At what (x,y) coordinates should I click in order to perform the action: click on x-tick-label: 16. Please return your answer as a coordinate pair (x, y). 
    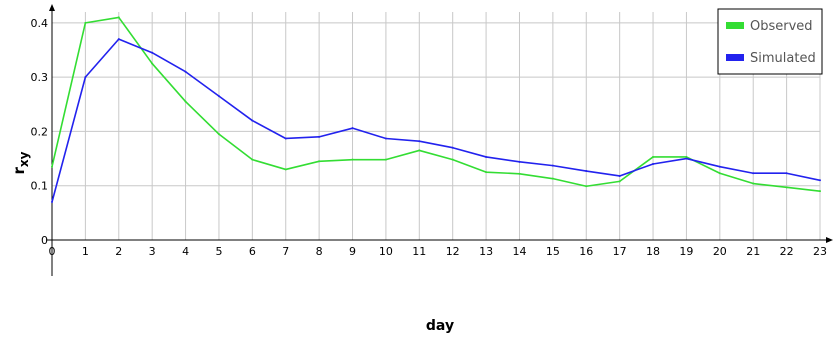
    Looking at the image, I should click on (586, 251).